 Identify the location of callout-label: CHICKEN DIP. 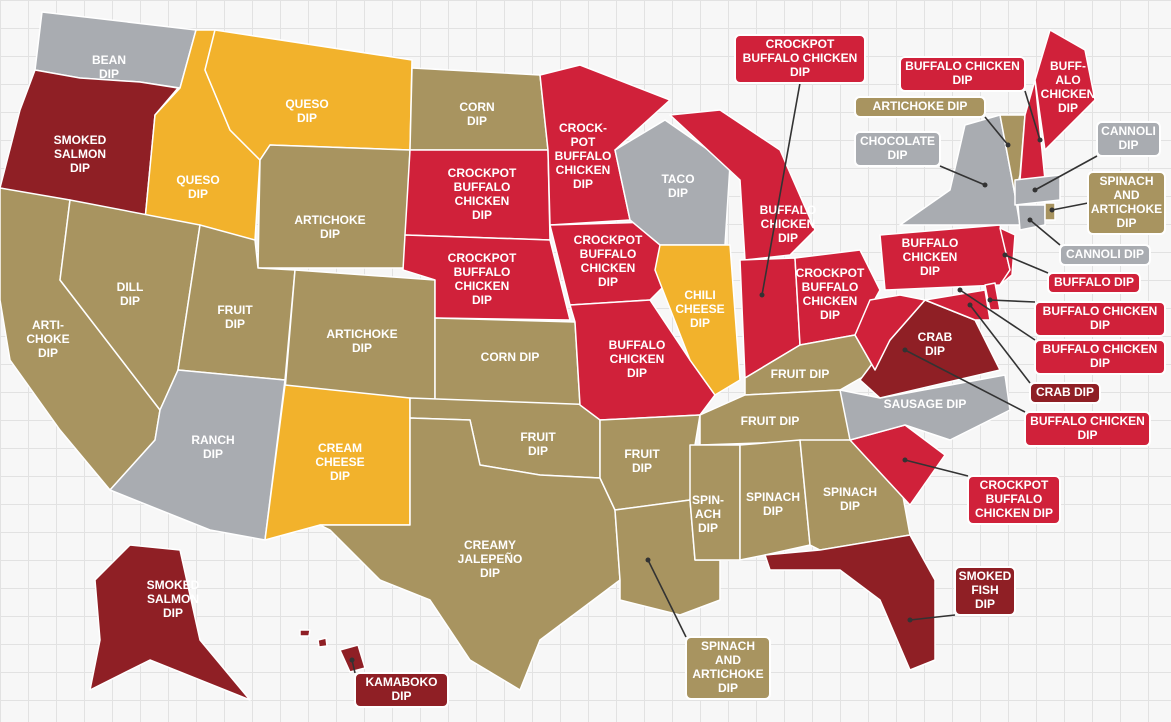
(1014, 513).